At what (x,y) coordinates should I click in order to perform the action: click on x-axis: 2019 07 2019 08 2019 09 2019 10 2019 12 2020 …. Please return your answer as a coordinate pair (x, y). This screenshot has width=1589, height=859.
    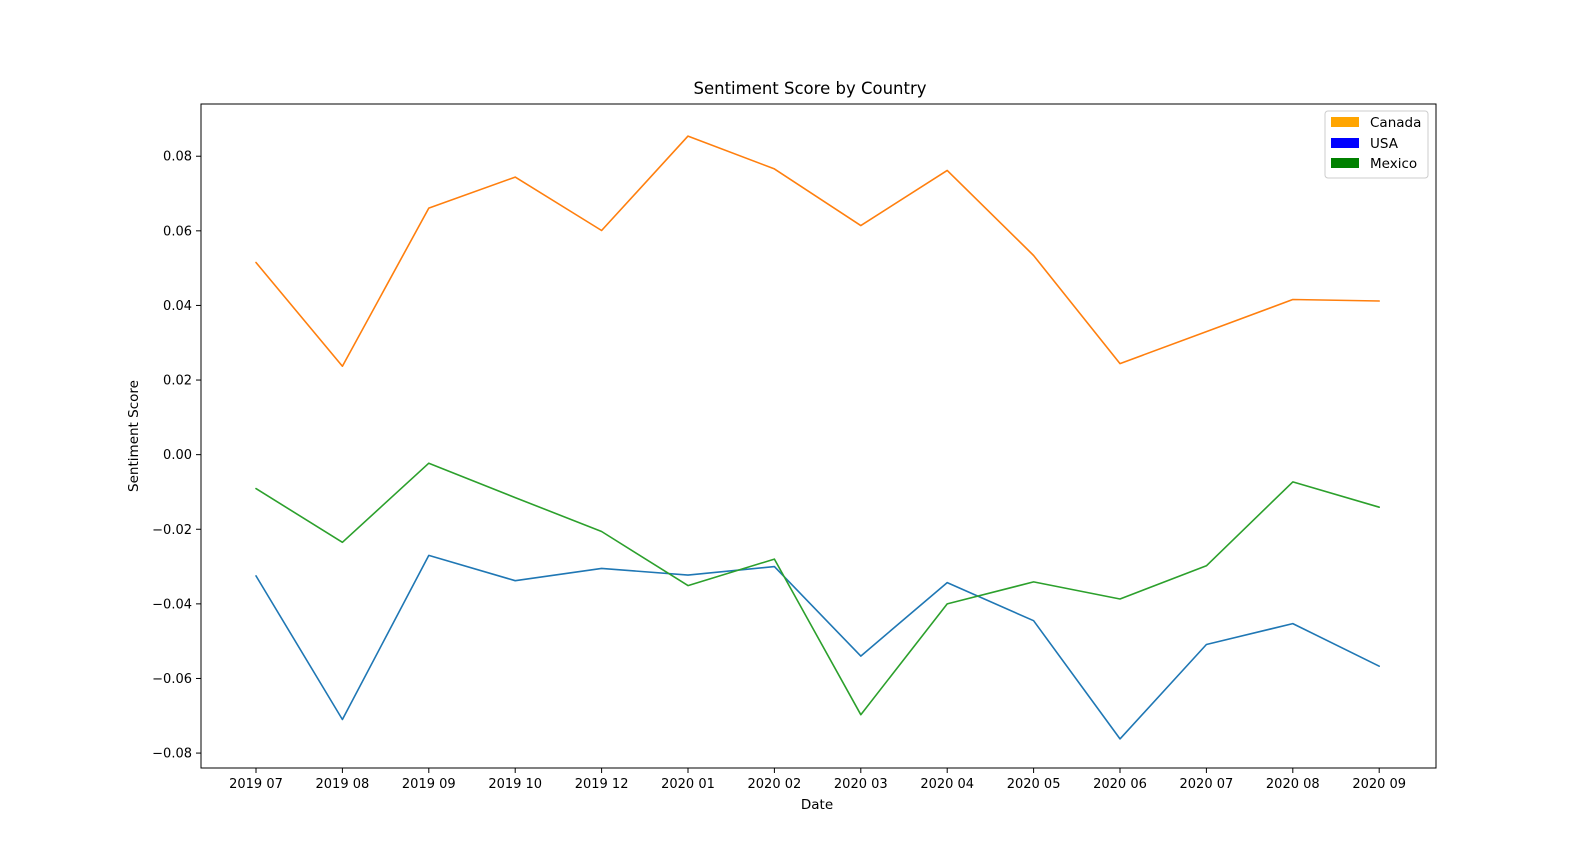
    Looking at the image, I should click on (817, 780).